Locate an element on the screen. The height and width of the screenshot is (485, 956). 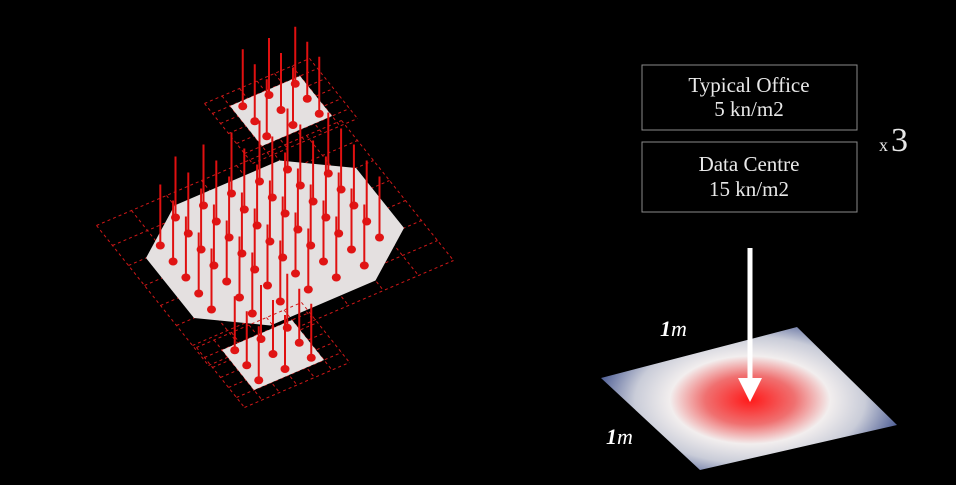
load-label: Data Centre is located at coordinates (749, 164).